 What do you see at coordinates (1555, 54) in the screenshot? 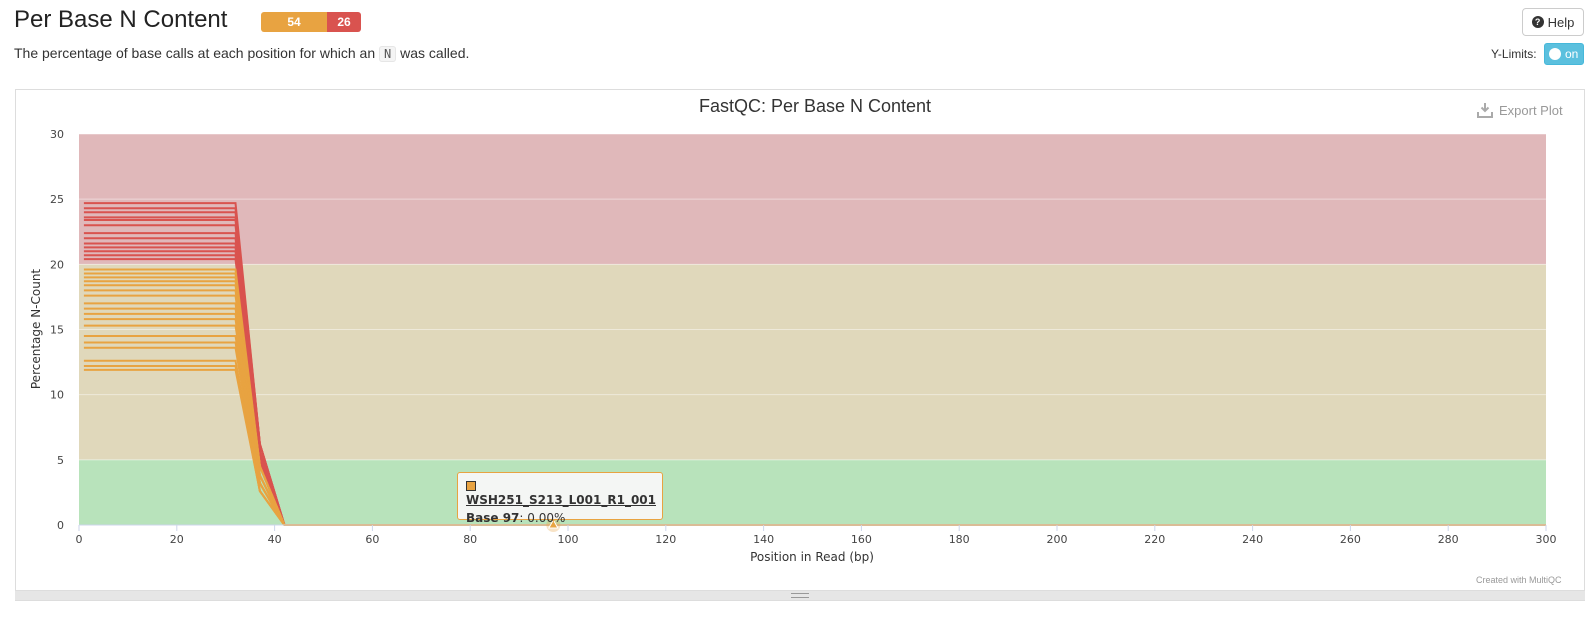
I see `toggle-knob` at bounding box center [1555, 54].